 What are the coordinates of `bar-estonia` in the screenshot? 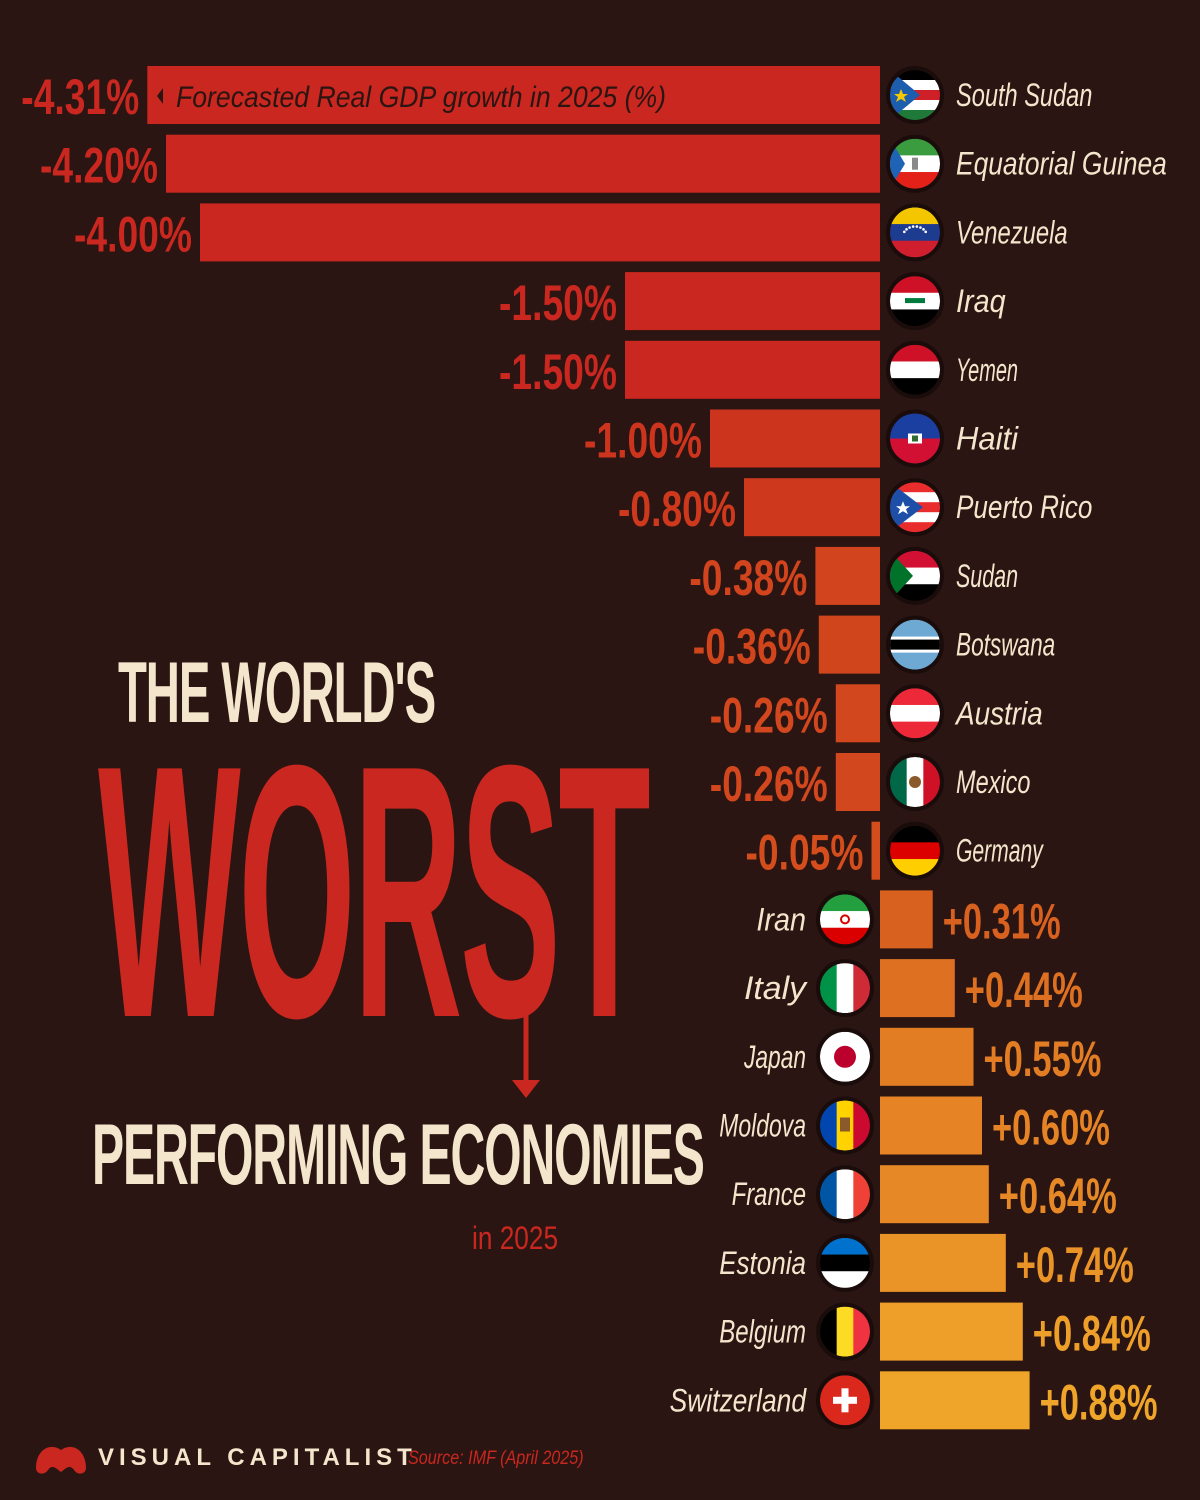 It's located at (943, 1262).